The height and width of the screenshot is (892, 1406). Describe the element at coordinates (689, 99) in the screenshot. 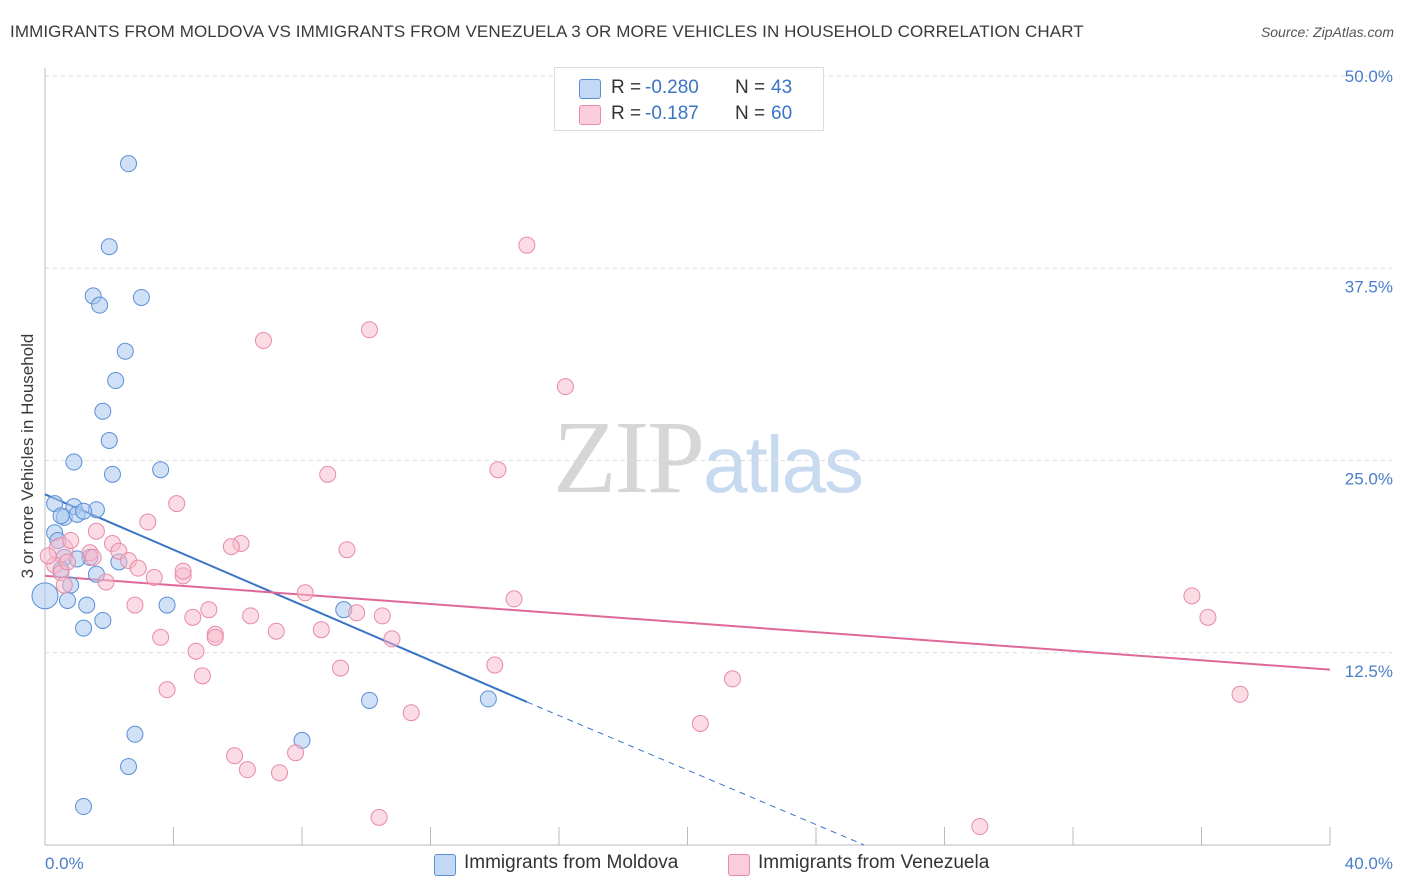

I see `correlation-legend: R = -0.280 N = 43 R = -0.187 N = 60` at that location.